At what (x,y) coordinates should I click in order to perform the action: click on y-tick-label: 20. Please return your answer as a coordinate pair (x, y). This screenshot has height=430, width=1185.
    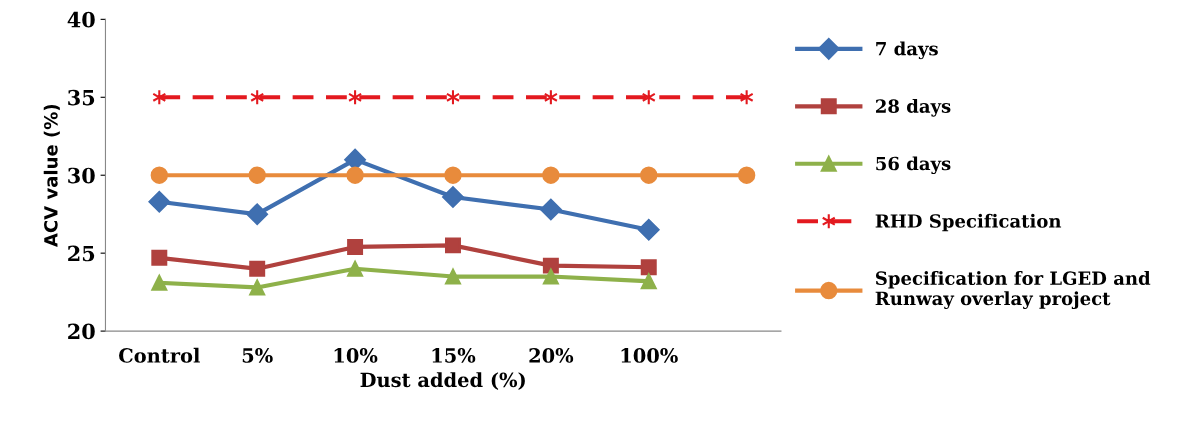
    Looking at the image, I should click on (81, 331).